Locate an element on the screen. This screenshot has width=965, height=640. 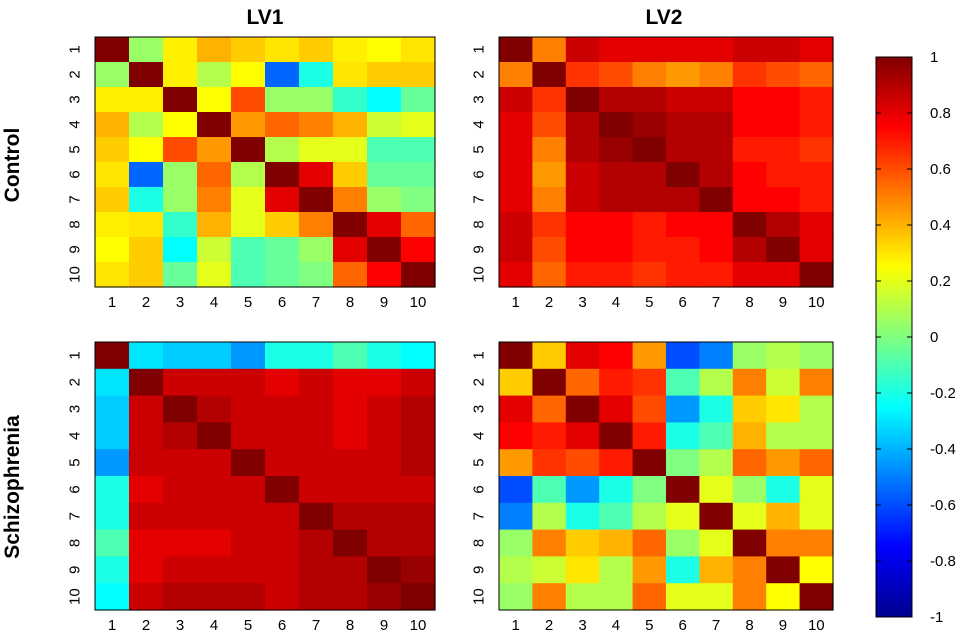
row-title-control: Control is located at coordinates (12, 165).